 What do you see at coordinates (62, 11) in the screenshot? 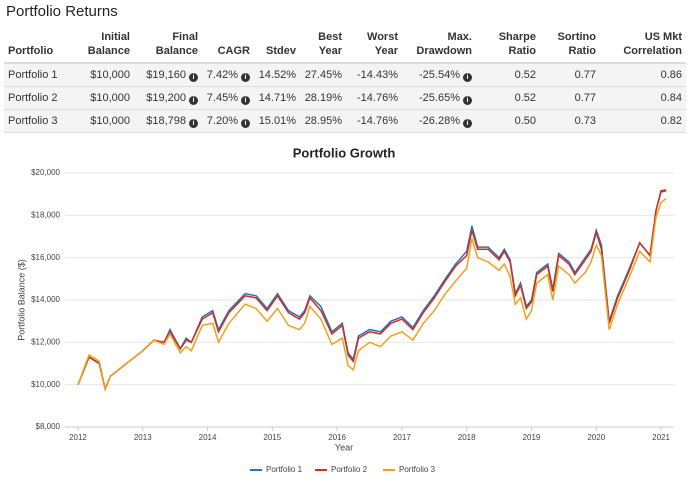
I see `section-title: Portfolio Returns` at bounding box center [62, 11].